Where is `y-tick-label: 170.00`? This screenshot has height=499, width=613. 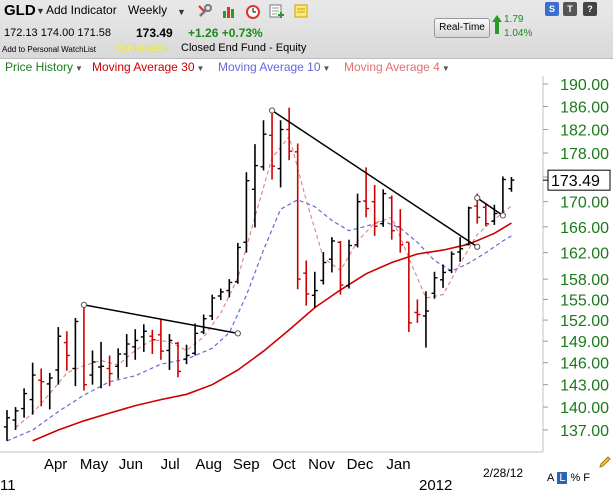 y-tick-label: 170.00 is located at coordinates (584, 203).